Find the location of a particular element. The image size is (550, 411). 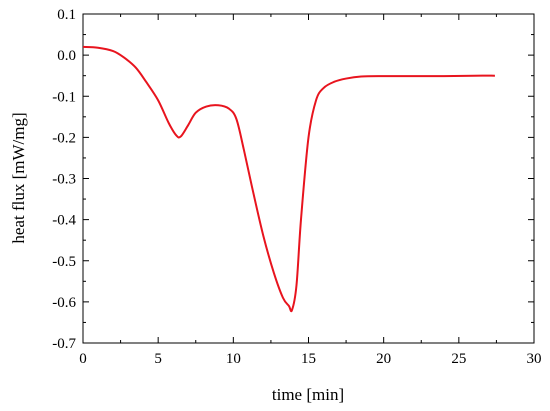

y-tick-label: -0.2 is located at coordinates (64, 138).